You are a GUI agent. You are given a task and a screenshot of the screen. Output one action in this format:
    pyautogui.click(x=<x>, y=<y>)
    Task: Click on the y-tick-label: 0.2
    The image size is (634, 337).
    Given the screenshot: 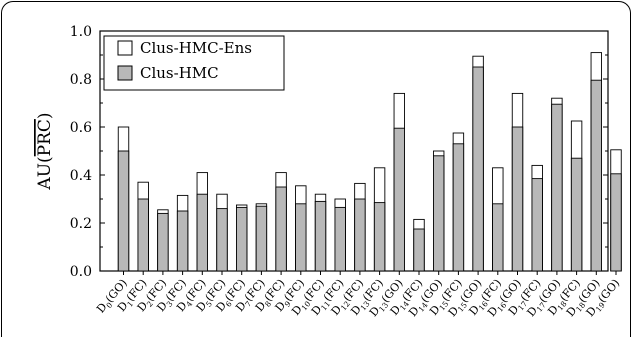 What is the action you would take?
    pyautogui.click(x=81, y=224)
    